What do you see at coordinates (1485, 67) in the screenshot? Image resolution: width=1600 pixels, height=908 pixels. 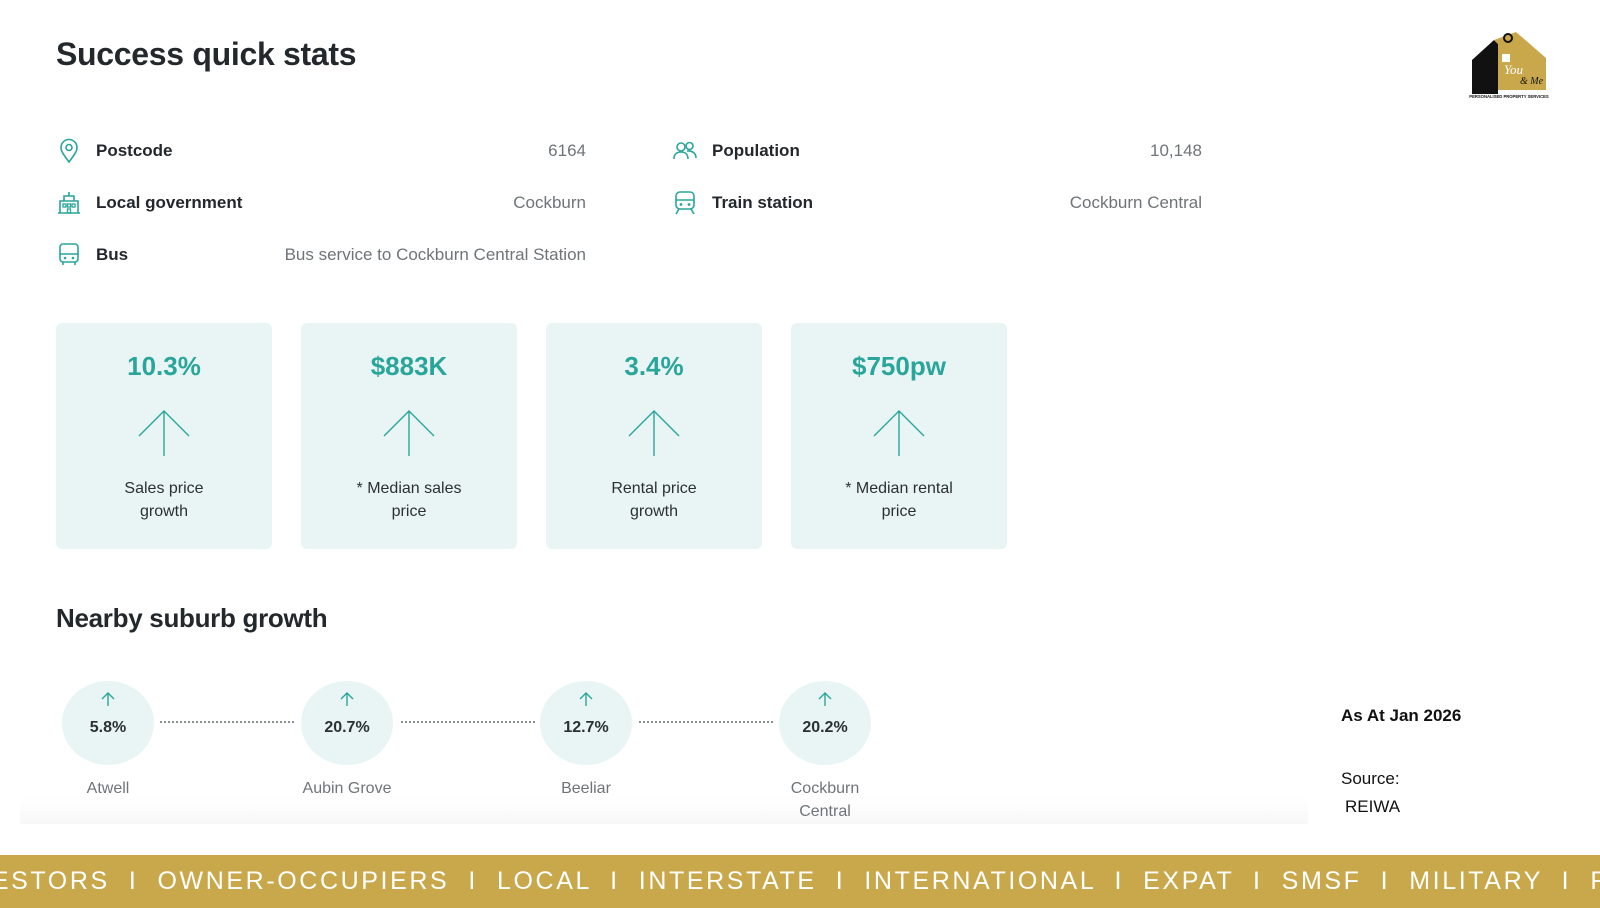 I see `logo-house-left` at bounding box center [1485, 67].